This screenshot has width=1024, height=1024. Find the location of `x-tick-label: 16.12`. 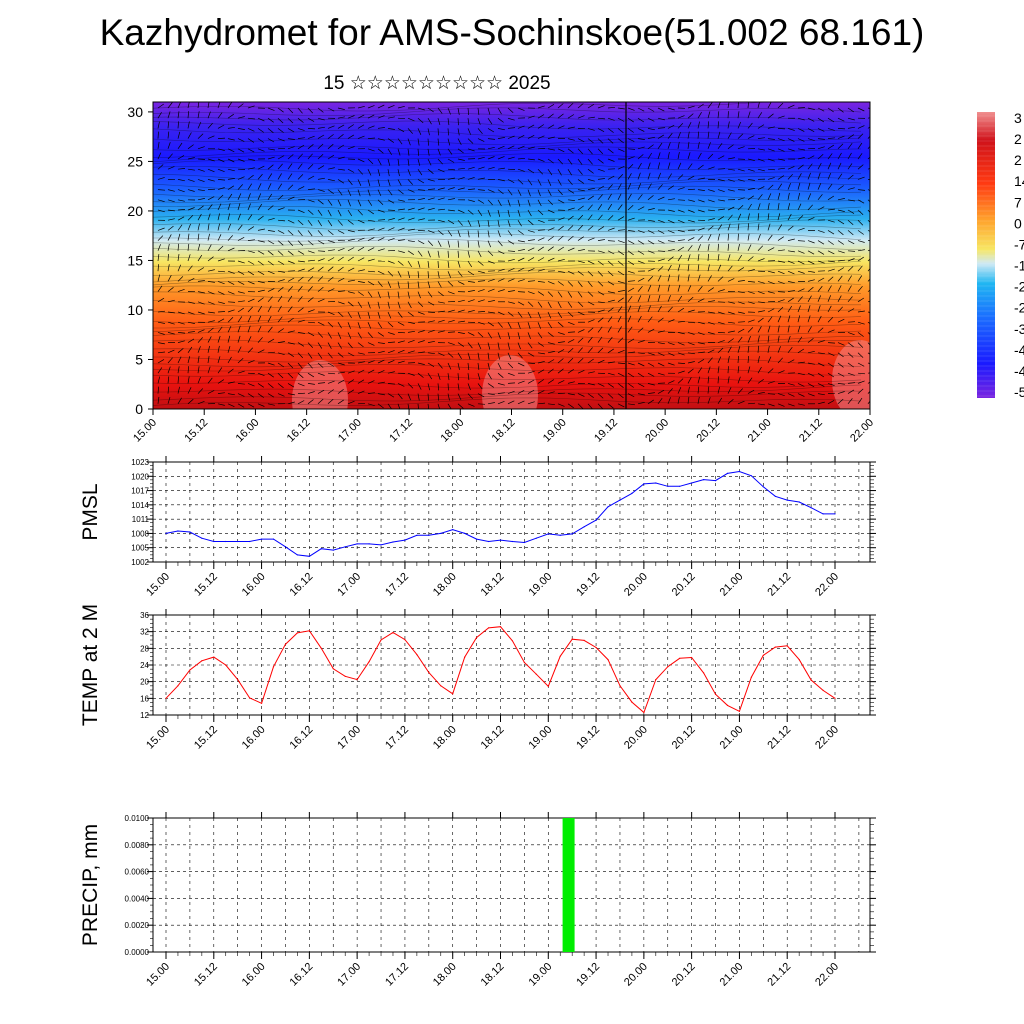

x-tick-label: 16.12 is located at coordinates (302, 585).